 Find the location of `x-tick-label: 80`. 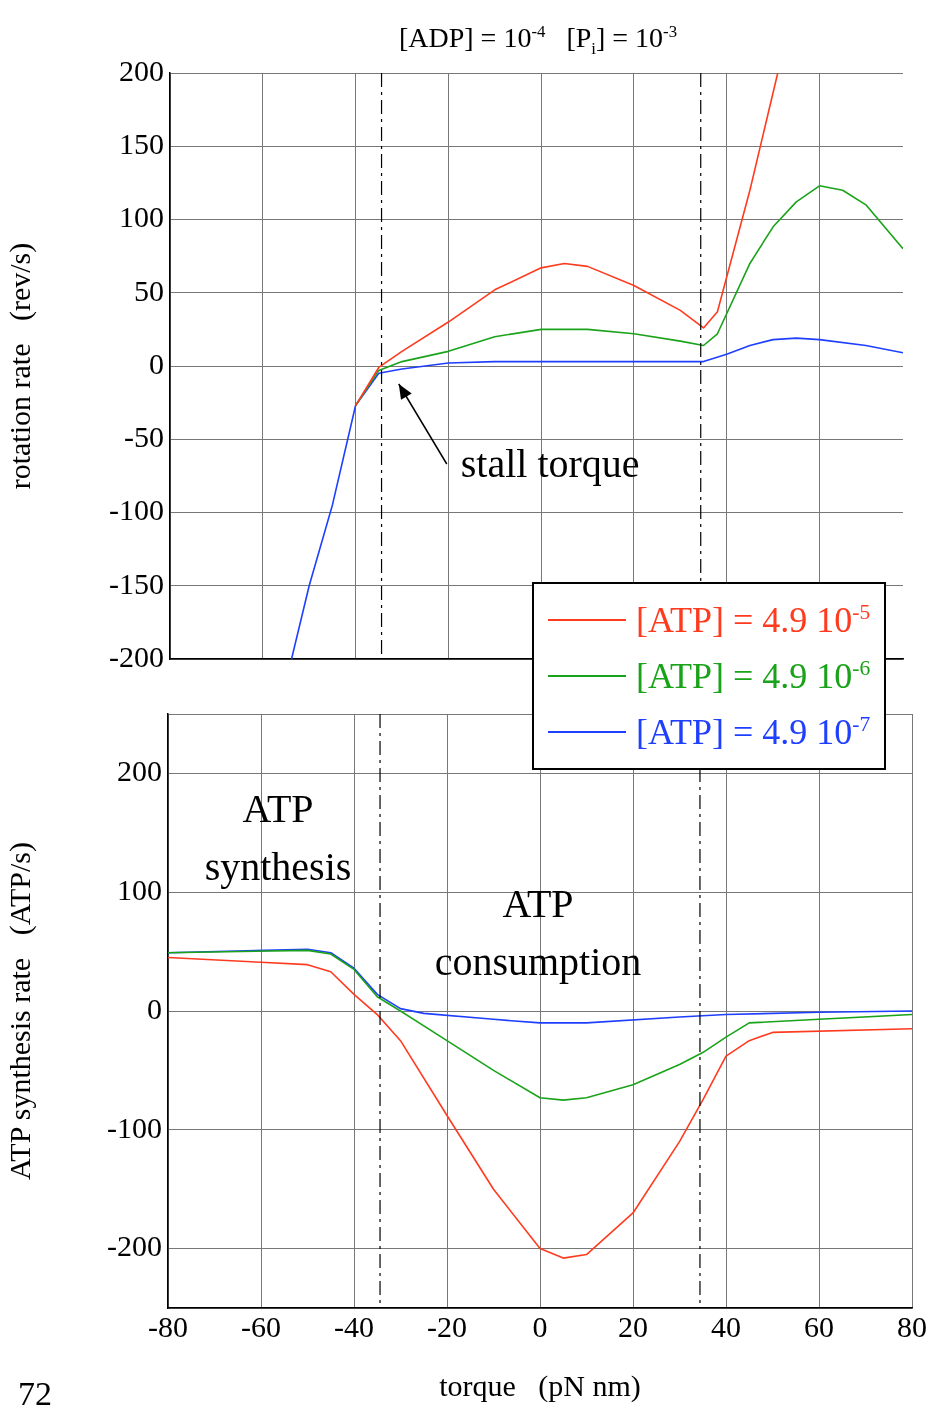

x-tick-label: 80 is located at coordinates (912, 1326).